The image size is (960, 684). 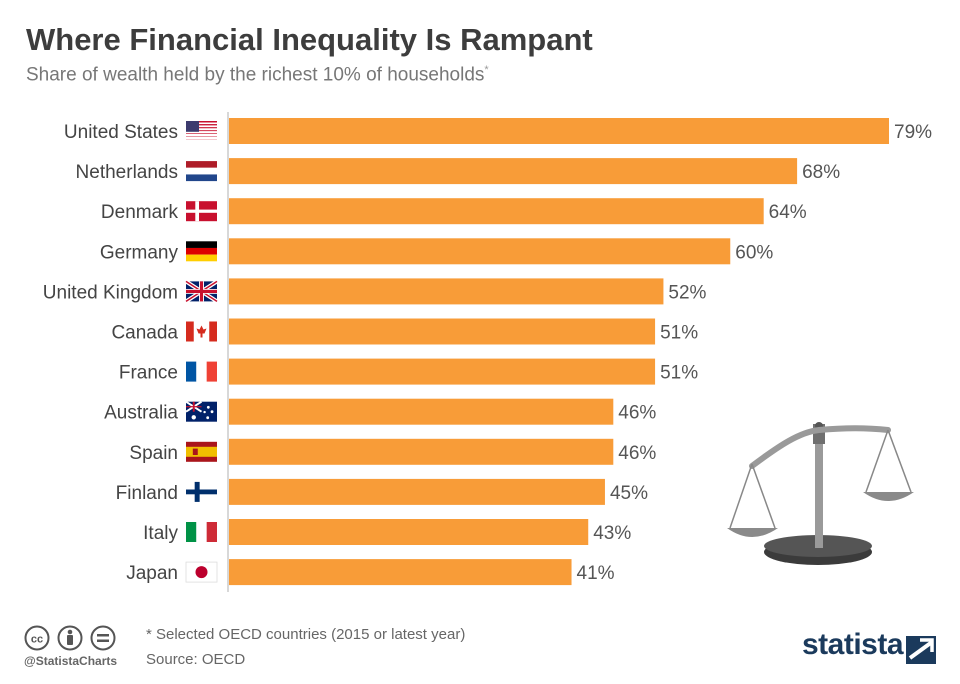 I want to click on svg-text: cc, so click(x=37, y=640).